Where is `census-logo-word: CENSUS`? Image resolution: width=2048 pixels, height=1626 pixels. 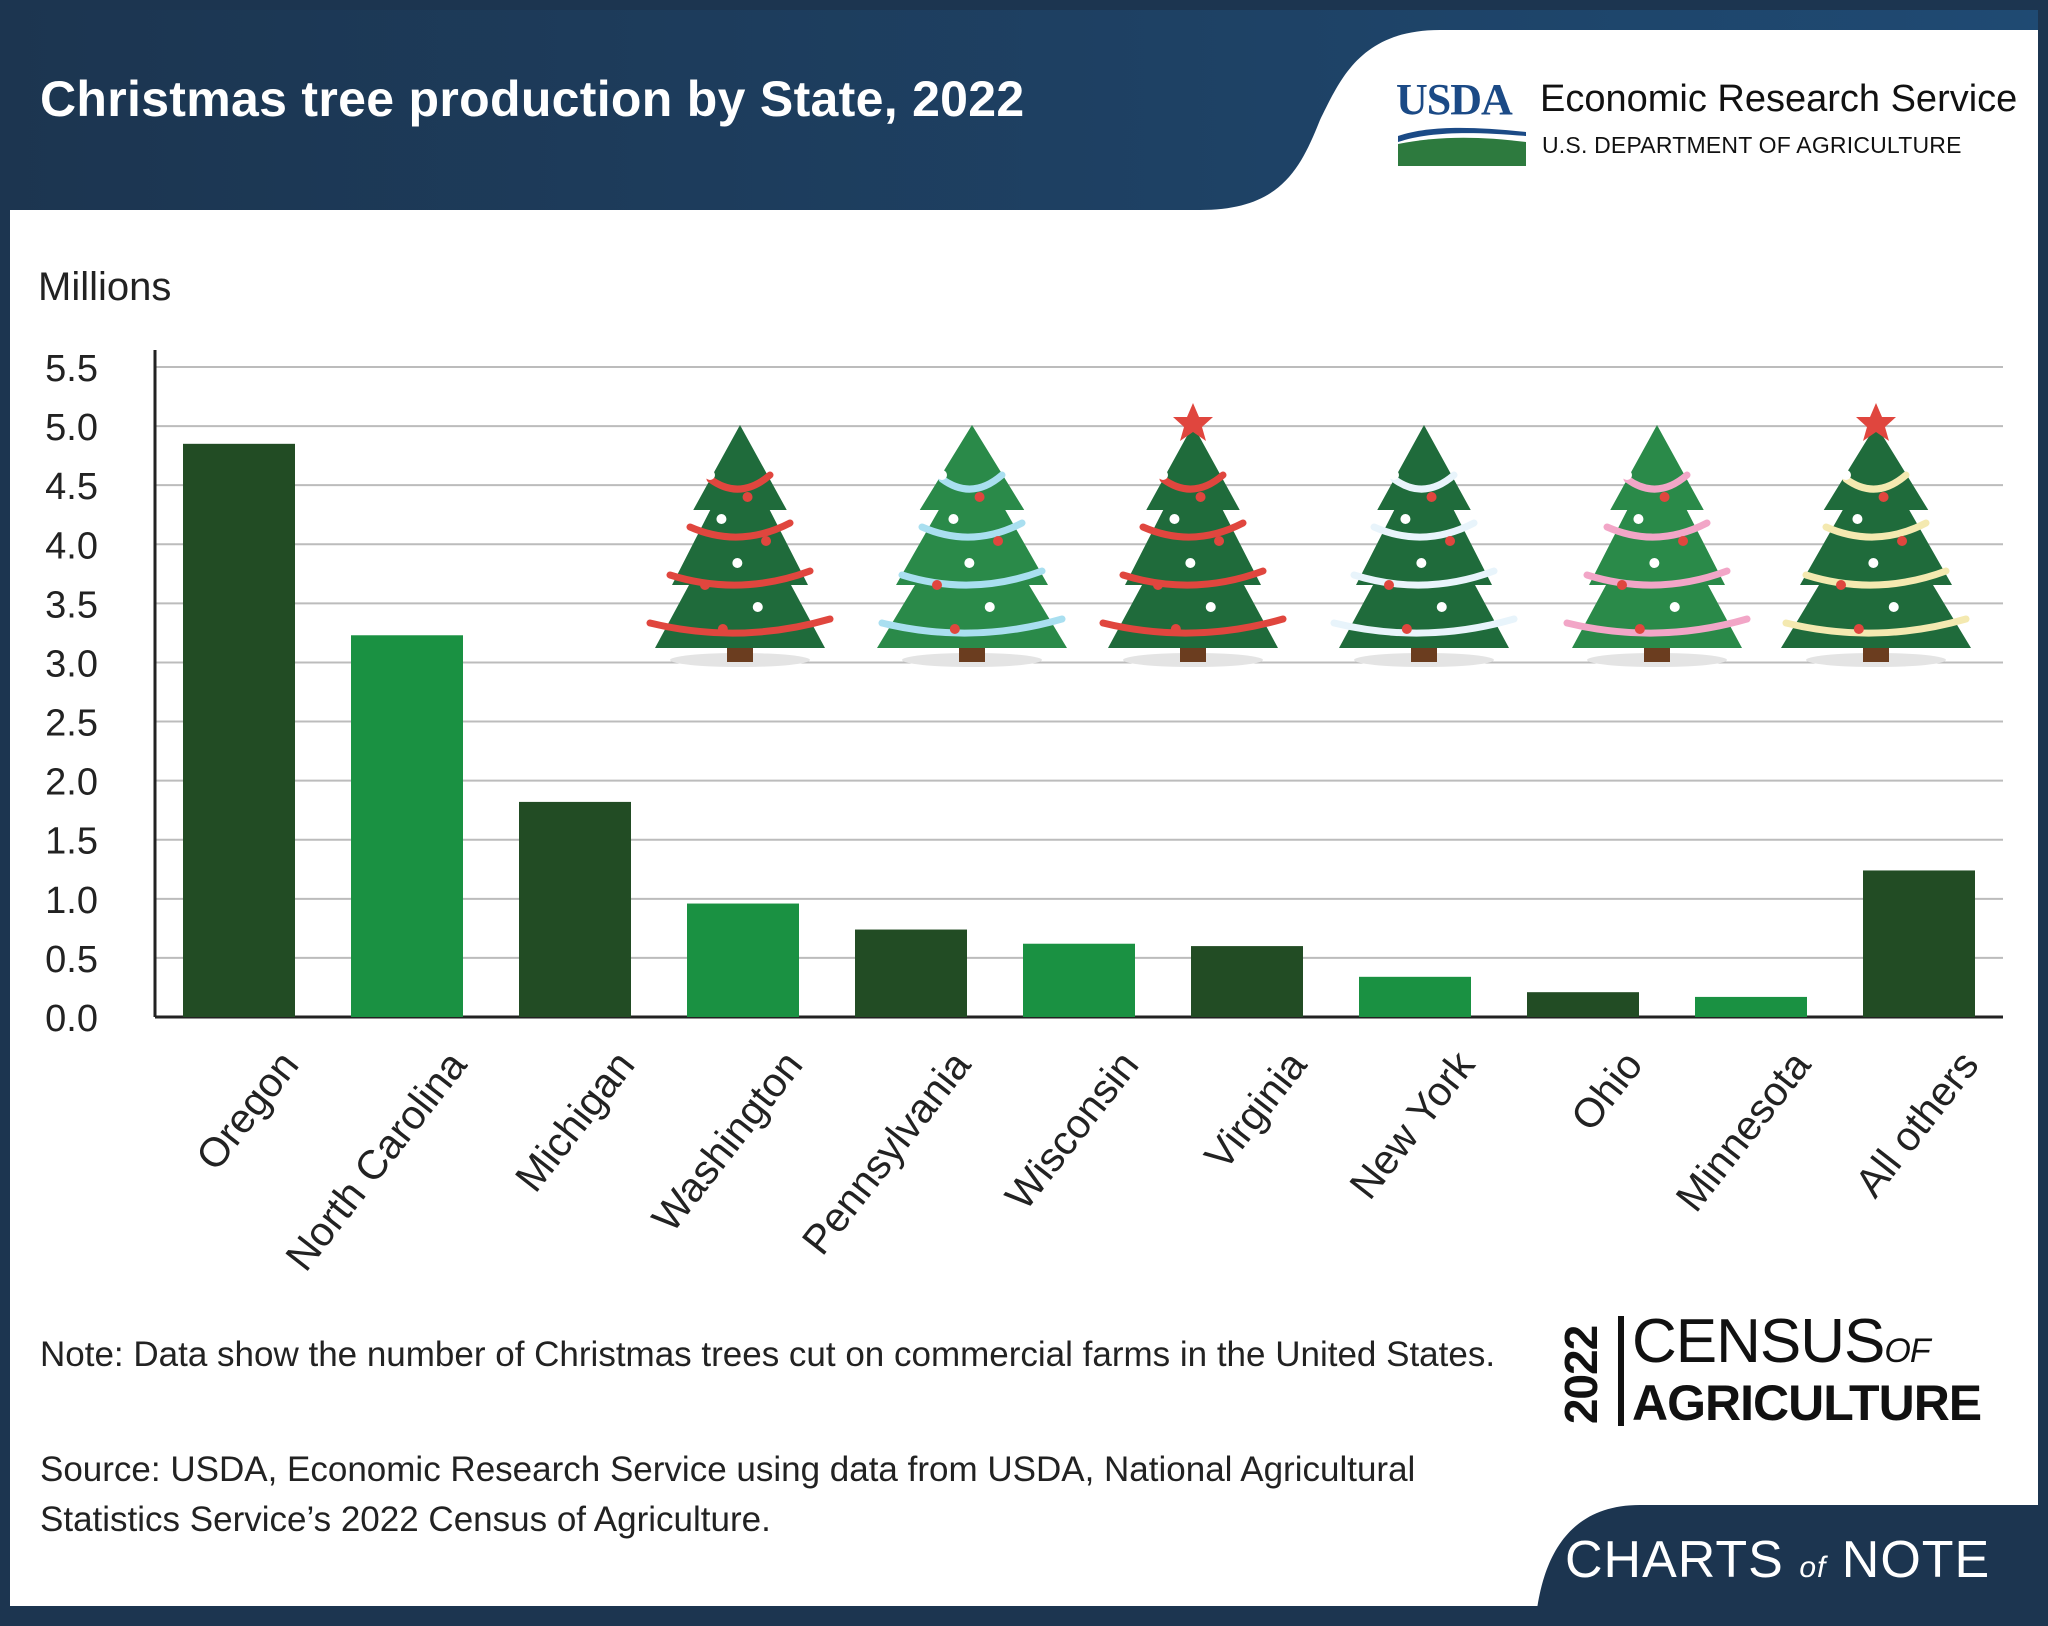
census-logo-word: CENSUS is located at coordinates (1758, 1341).